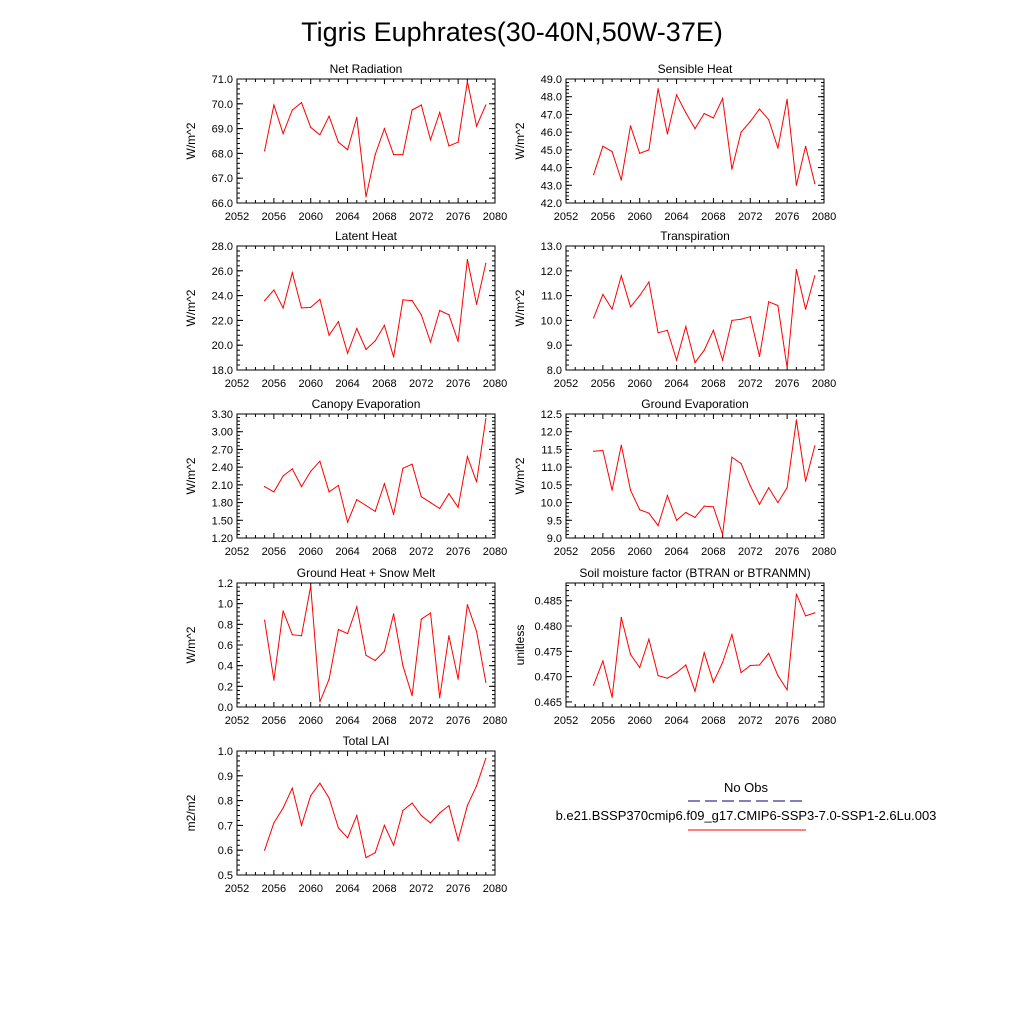 Image resolution: width=1024 pixels, height=1029 pixels. I want to click on panel-title: Total LAI, so click(366, 741).